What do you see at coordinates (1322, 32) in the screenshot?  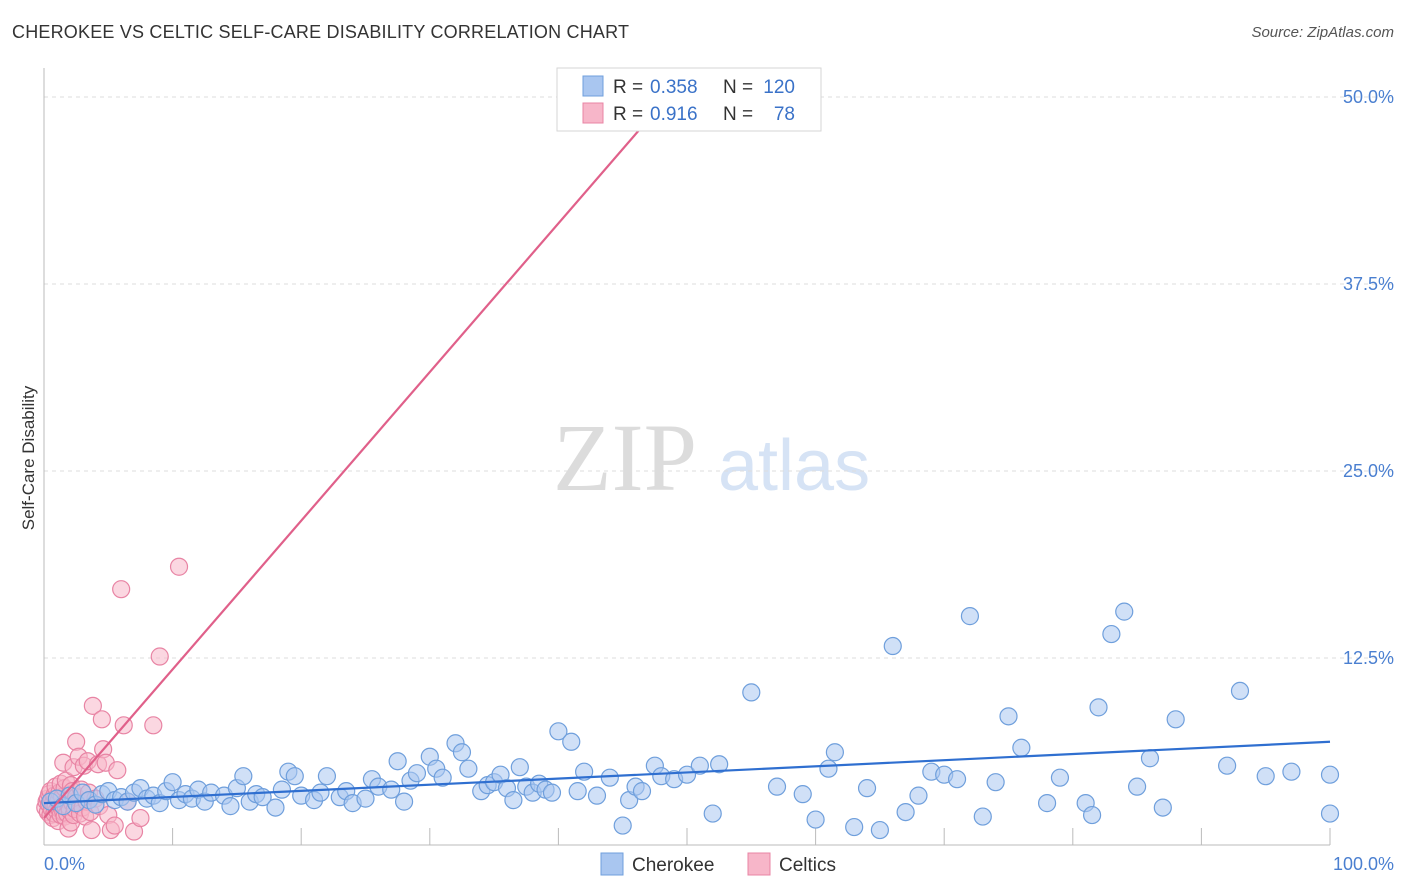 I see `source-credit: Source: ZipAtlas.com` at bounding box center [1322, 32].